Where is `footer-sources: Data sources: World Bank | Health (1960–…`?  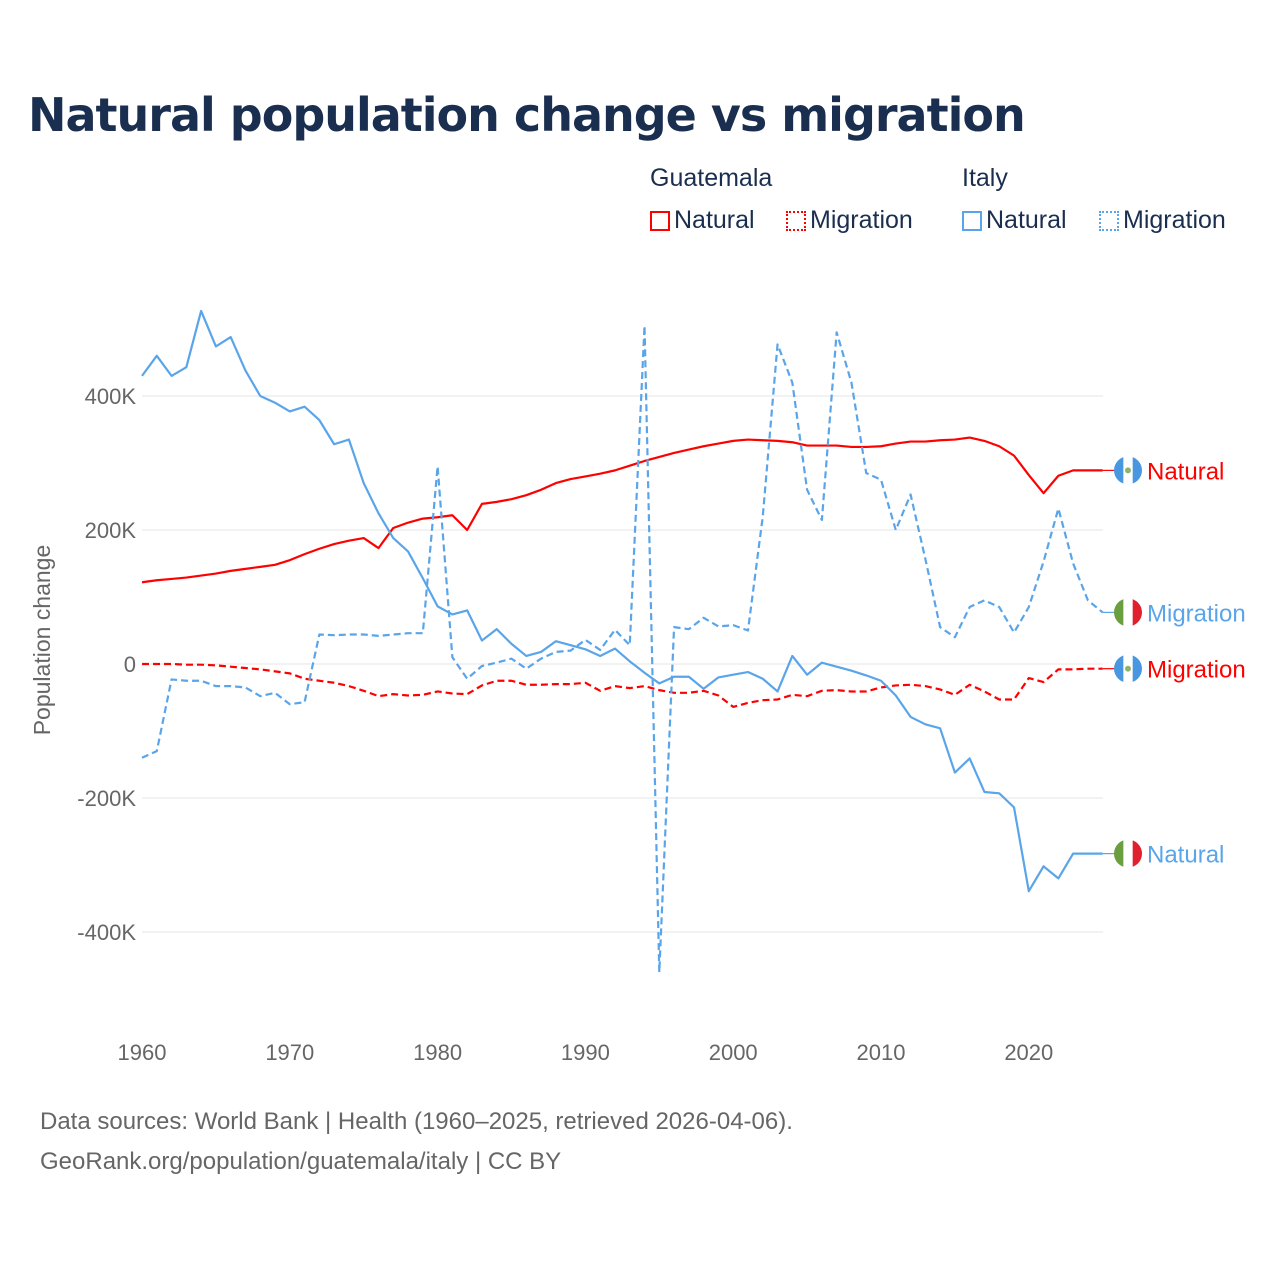 footer-sources: Data sources: World Bank | Health (1960–… is located at coordinates (416, 1121).